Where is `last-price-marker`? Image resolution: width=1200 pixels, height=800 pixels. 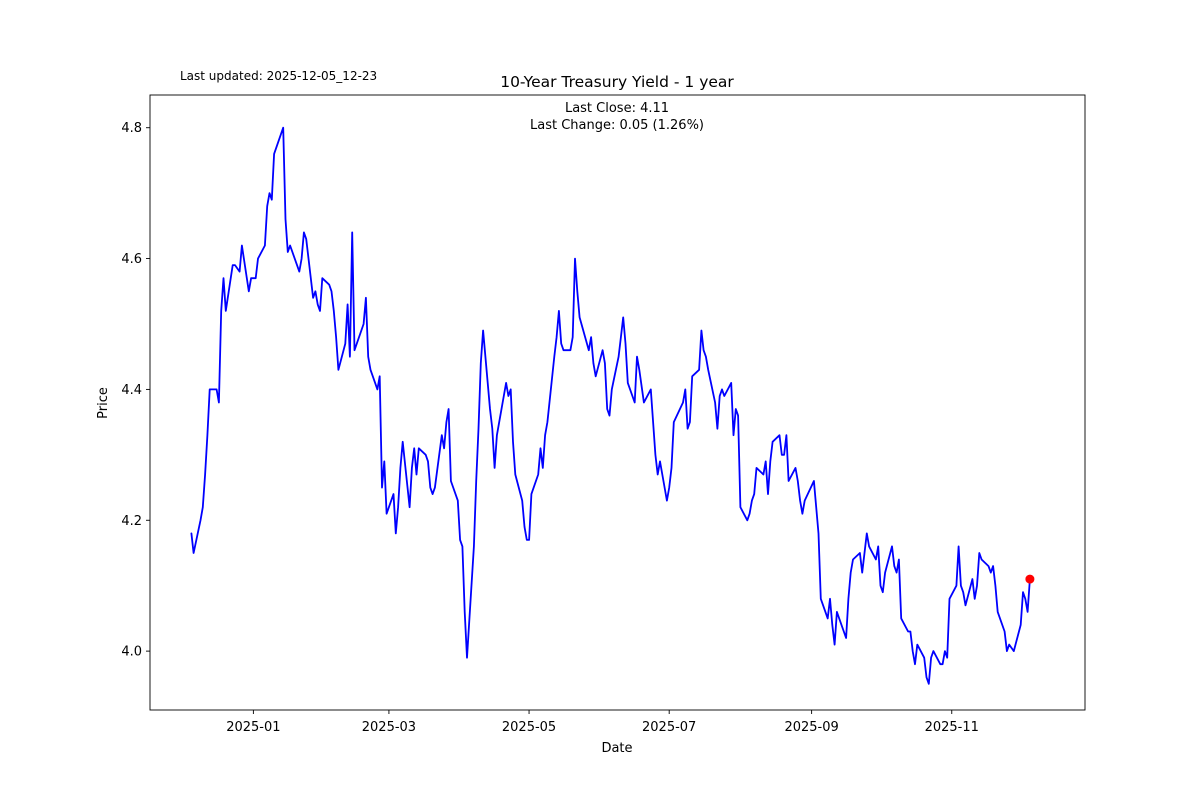 last-price-marker is located at coordinates (1030, 579).